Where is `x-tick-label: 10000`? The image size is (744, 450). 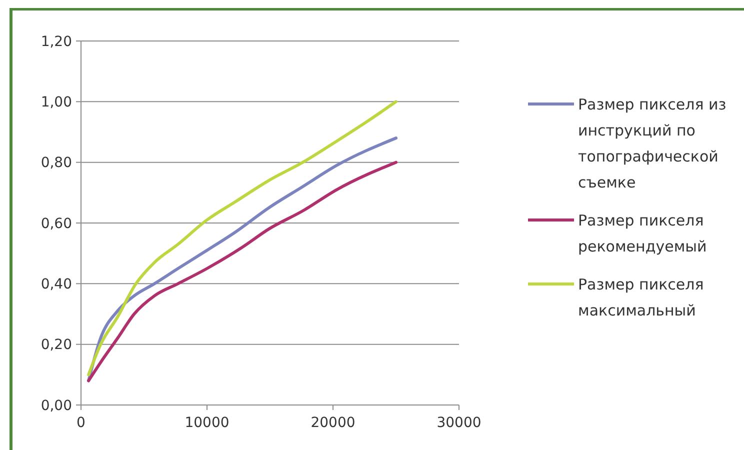 x-tick-label: 10000 is located at coordinates (207, 423).